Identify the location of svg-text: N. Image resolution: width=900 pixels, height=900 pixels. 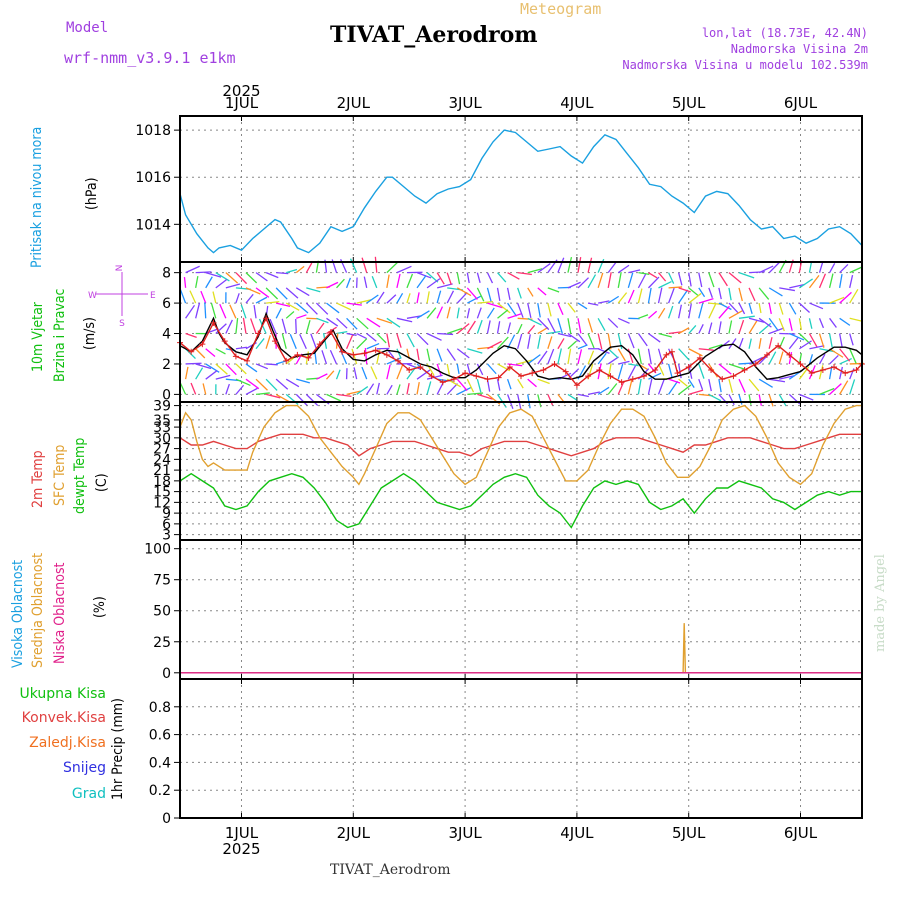
(120, 268).